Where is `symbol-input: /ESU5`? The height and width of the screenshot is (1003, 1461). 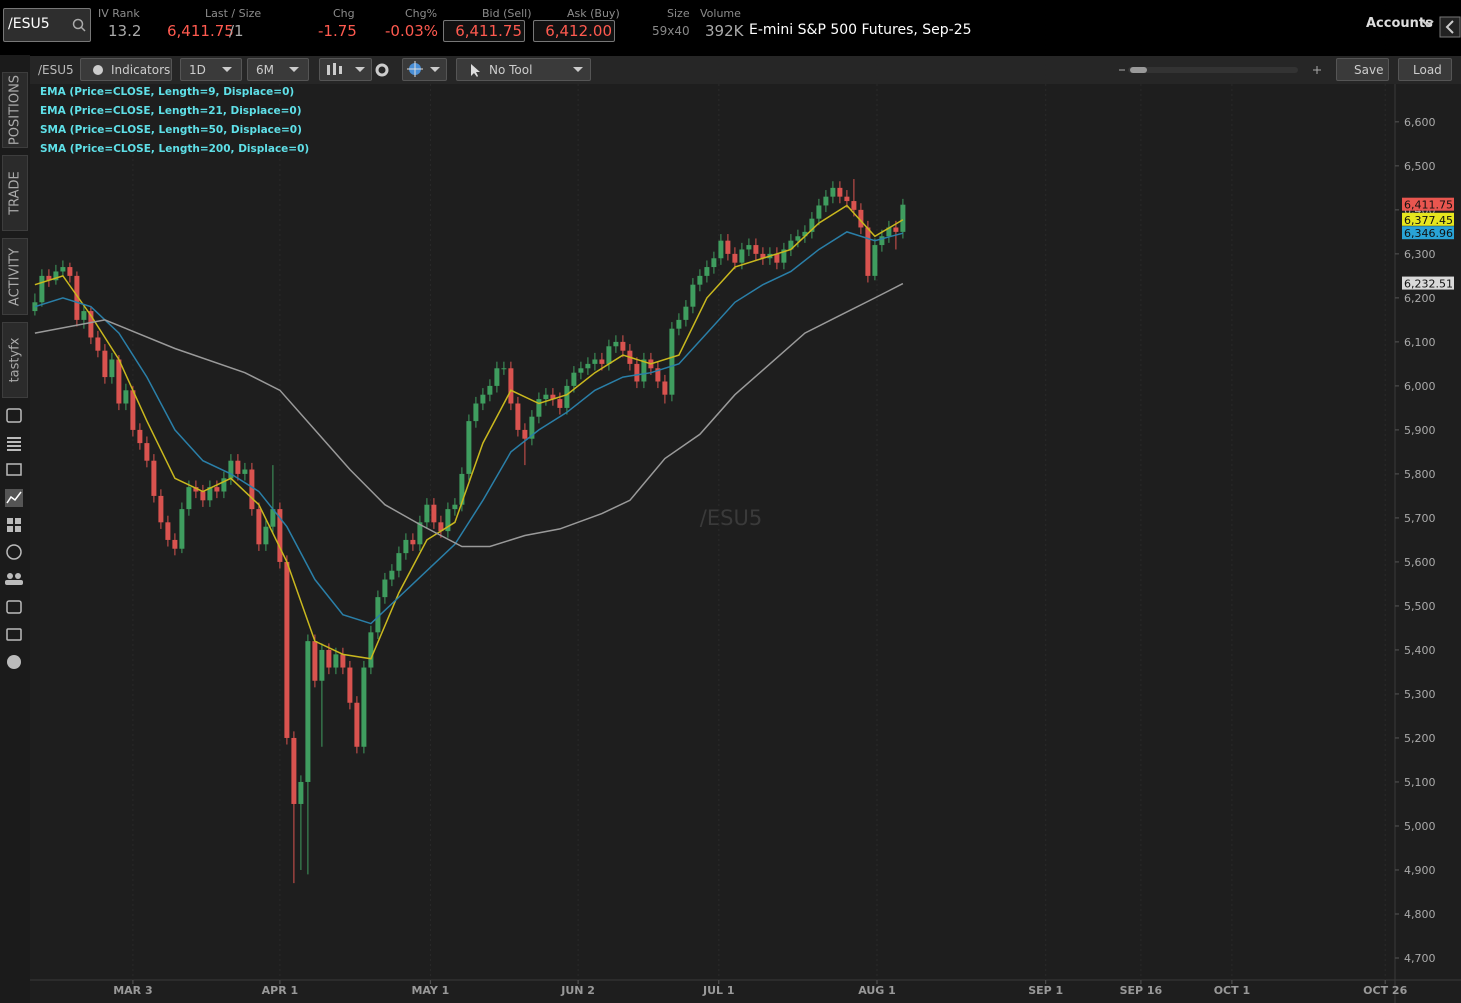
symbol-input: /ESU5 is located at coordinates (47, 25).